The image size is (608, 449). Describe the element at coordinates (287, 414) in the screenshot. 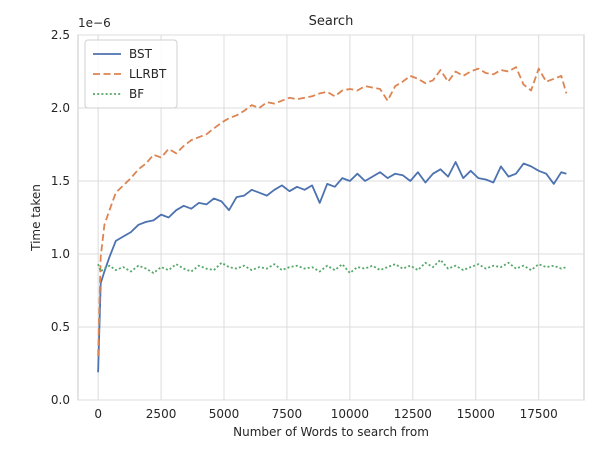

I see `x-tick-label: 7500` at that location.